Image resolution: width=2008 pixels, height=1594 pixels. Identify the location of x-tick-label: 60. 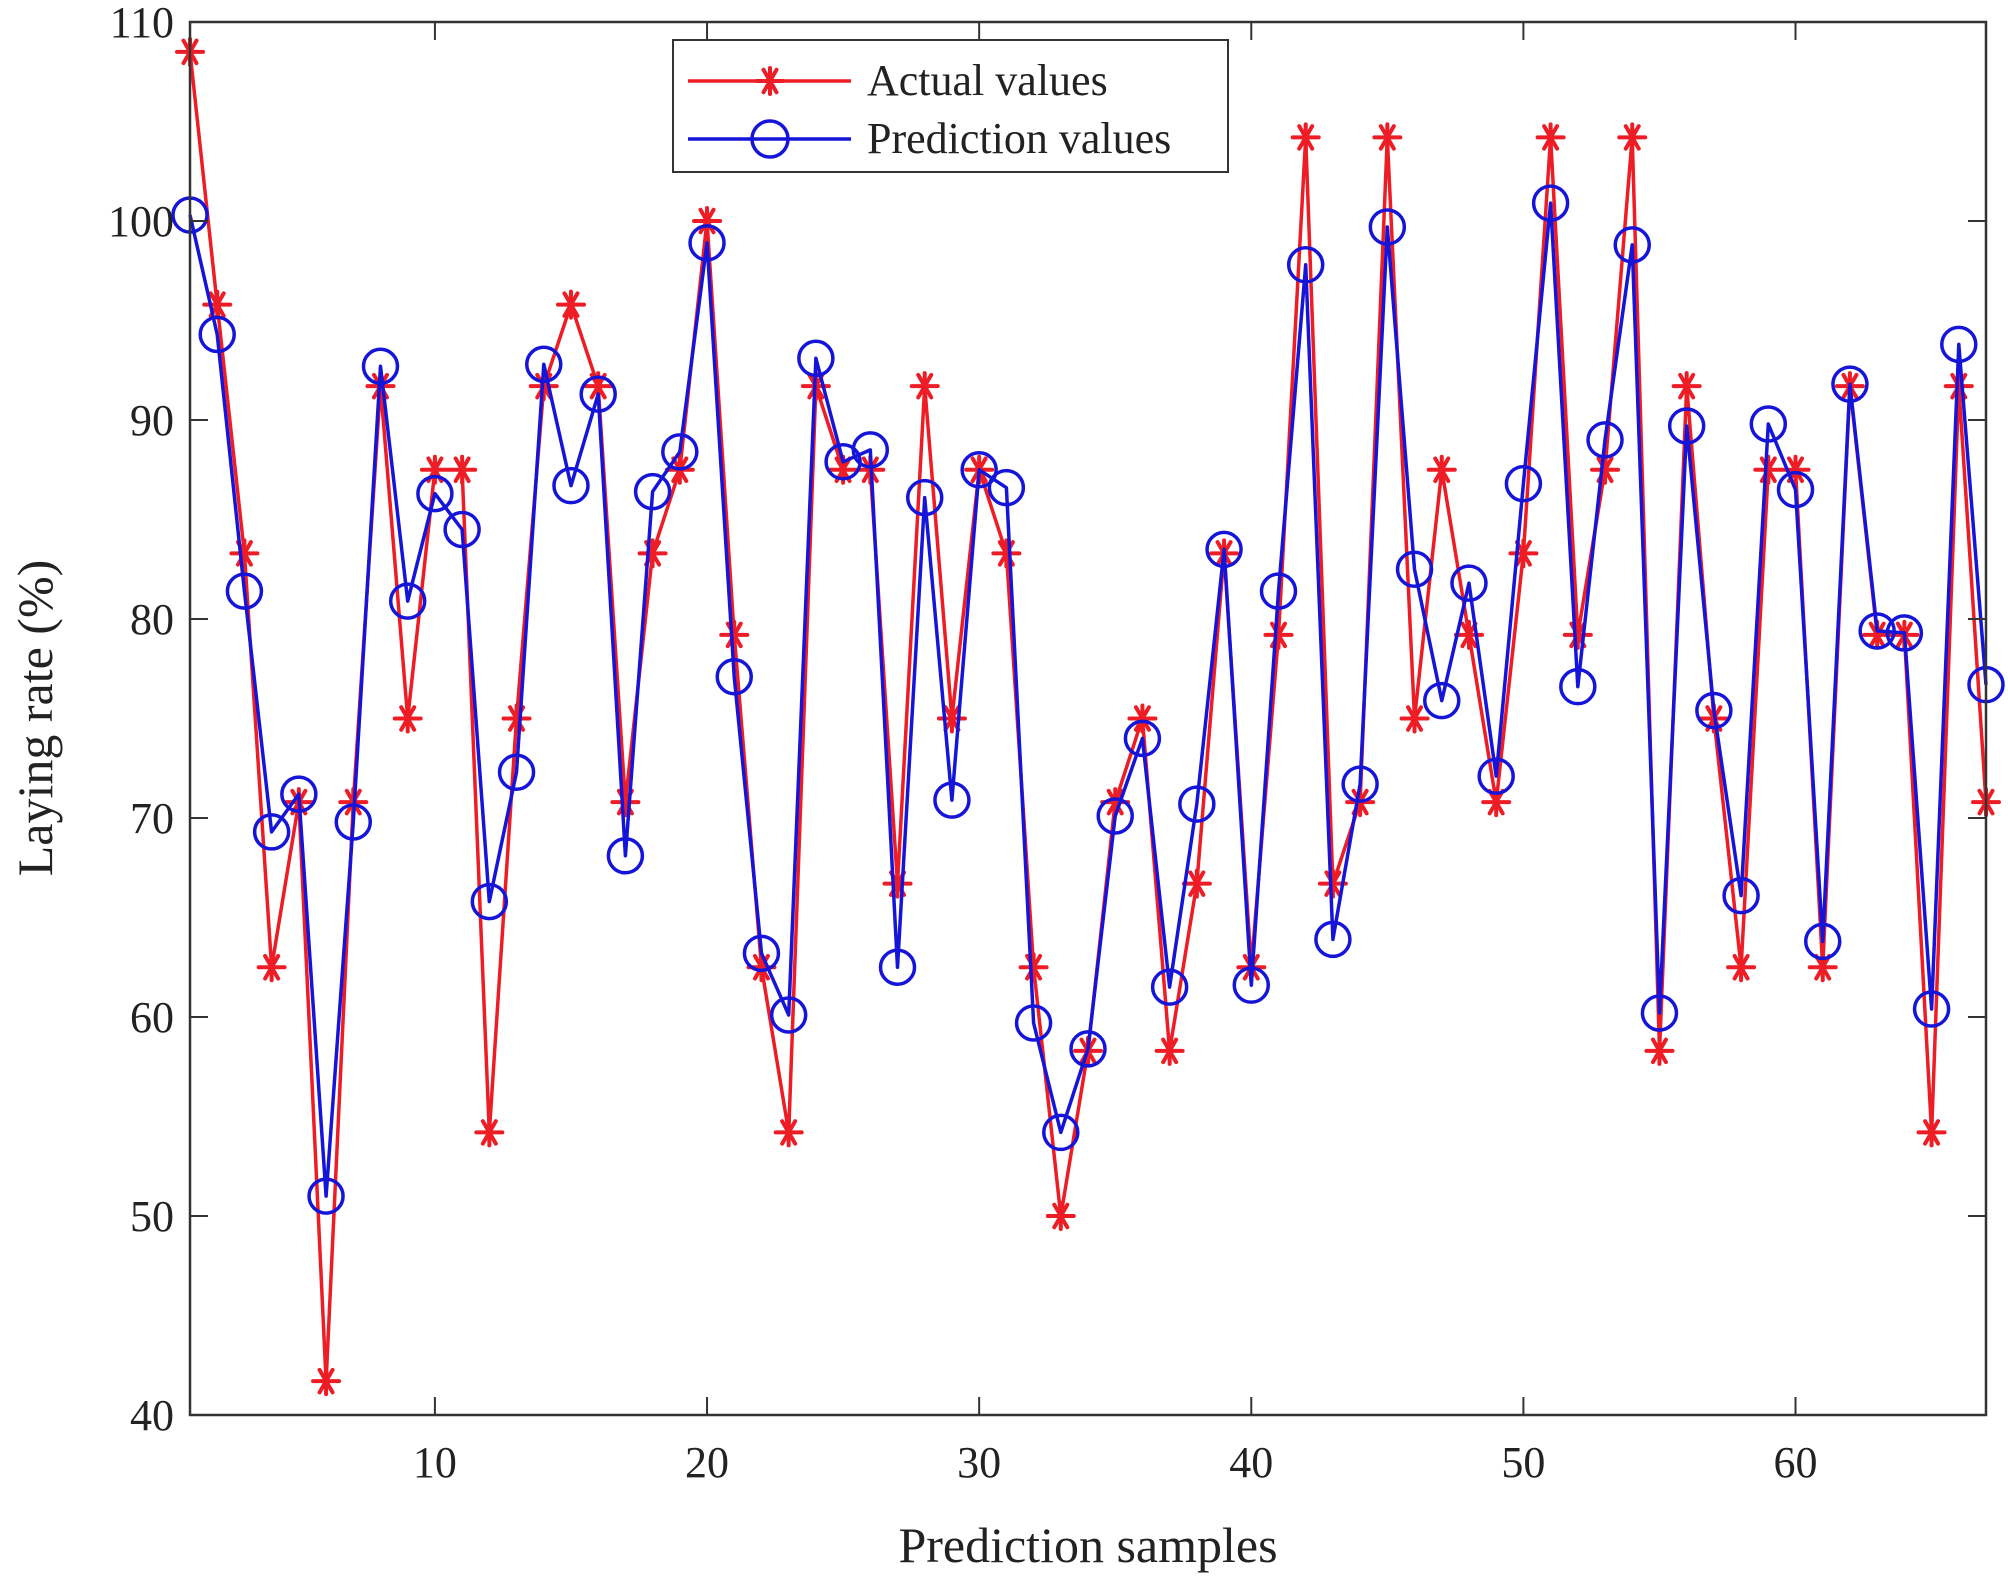
(1796, 1462).